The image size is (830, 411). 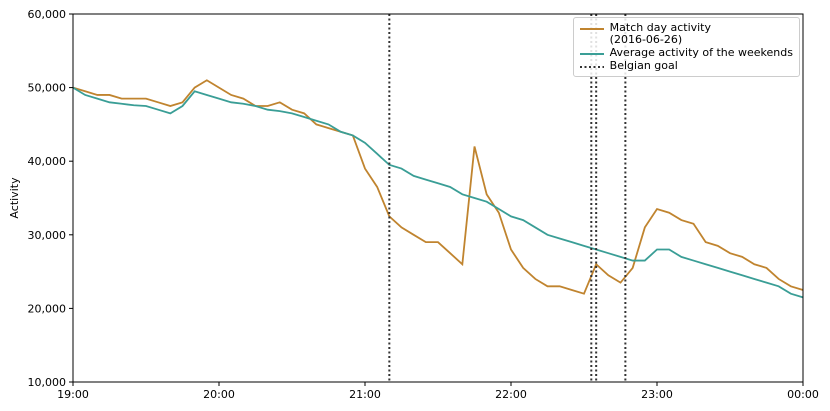 What do you see at coordinates (511, 394) in the screenshot?
I see `x-tick-label: 22:00` at bounding box center [511, 394].